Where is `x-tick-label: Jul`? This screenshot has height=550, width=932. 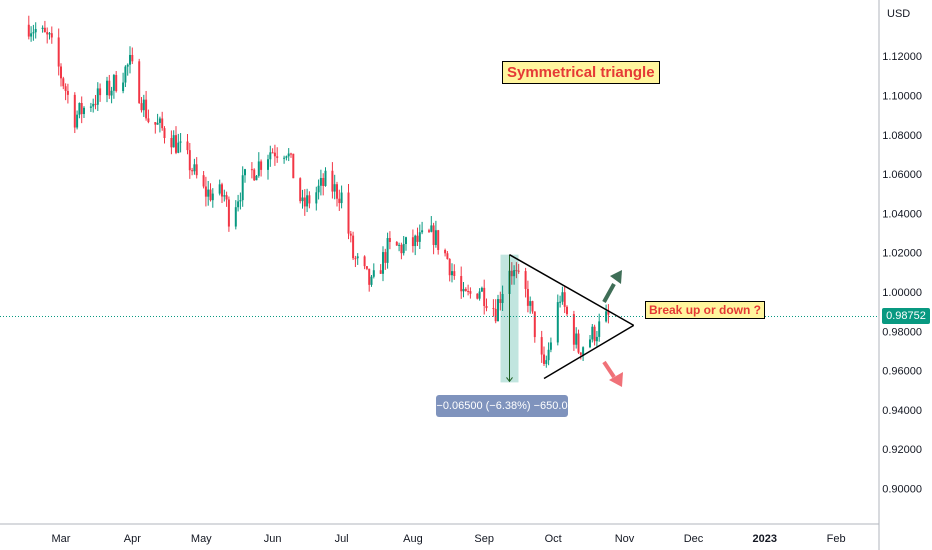
x-tick-label: Jul is located at coordinates (342, 539).